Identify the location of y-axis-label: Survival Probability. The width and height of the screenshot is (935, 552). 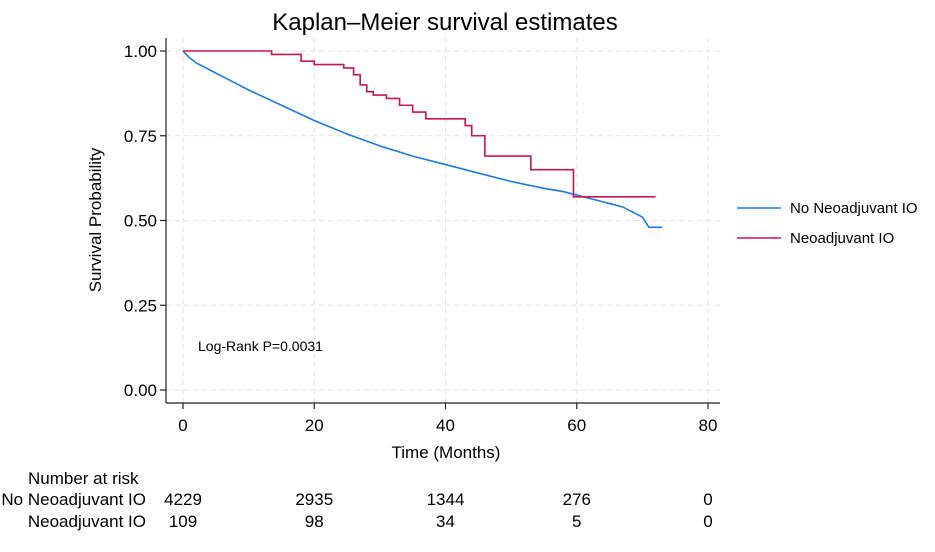
(95, 219).